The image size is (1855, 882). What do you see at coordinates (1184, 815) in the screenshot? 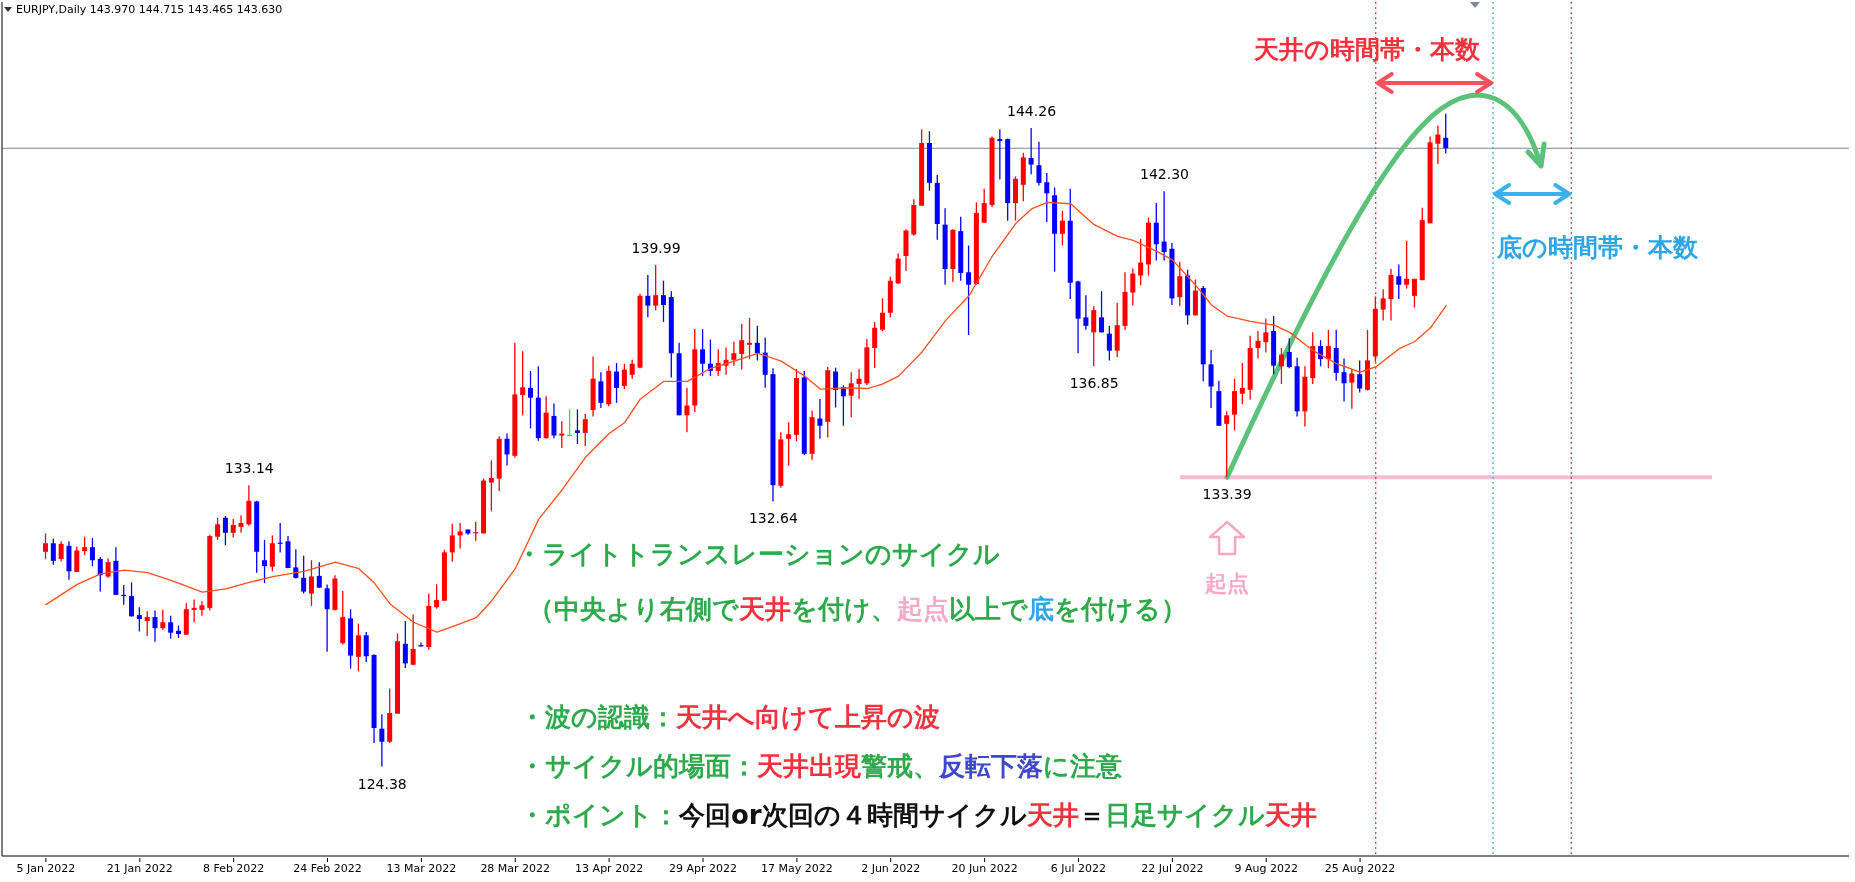
I see `text: 日足サイクル` at bounding box center [1184, 815].